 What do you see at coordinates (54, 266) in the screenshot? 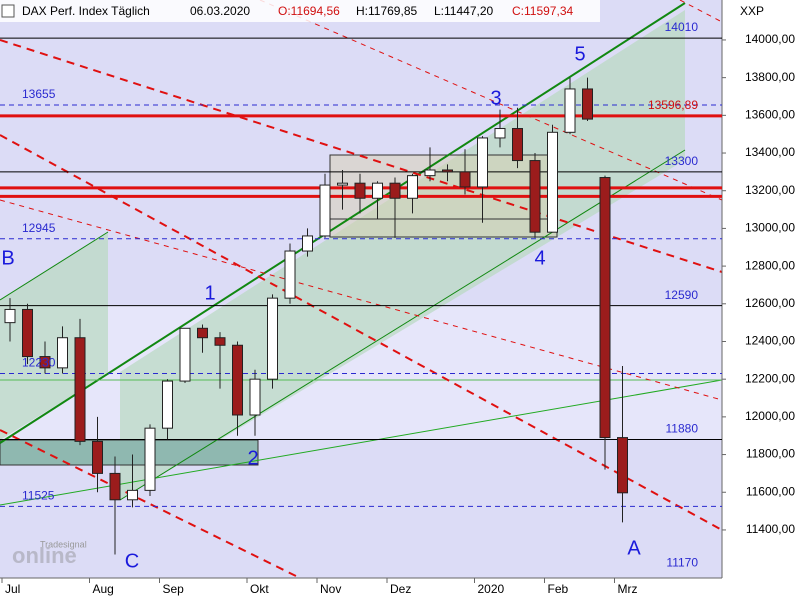
I see `channel-line` at bounding box center [54, 266].